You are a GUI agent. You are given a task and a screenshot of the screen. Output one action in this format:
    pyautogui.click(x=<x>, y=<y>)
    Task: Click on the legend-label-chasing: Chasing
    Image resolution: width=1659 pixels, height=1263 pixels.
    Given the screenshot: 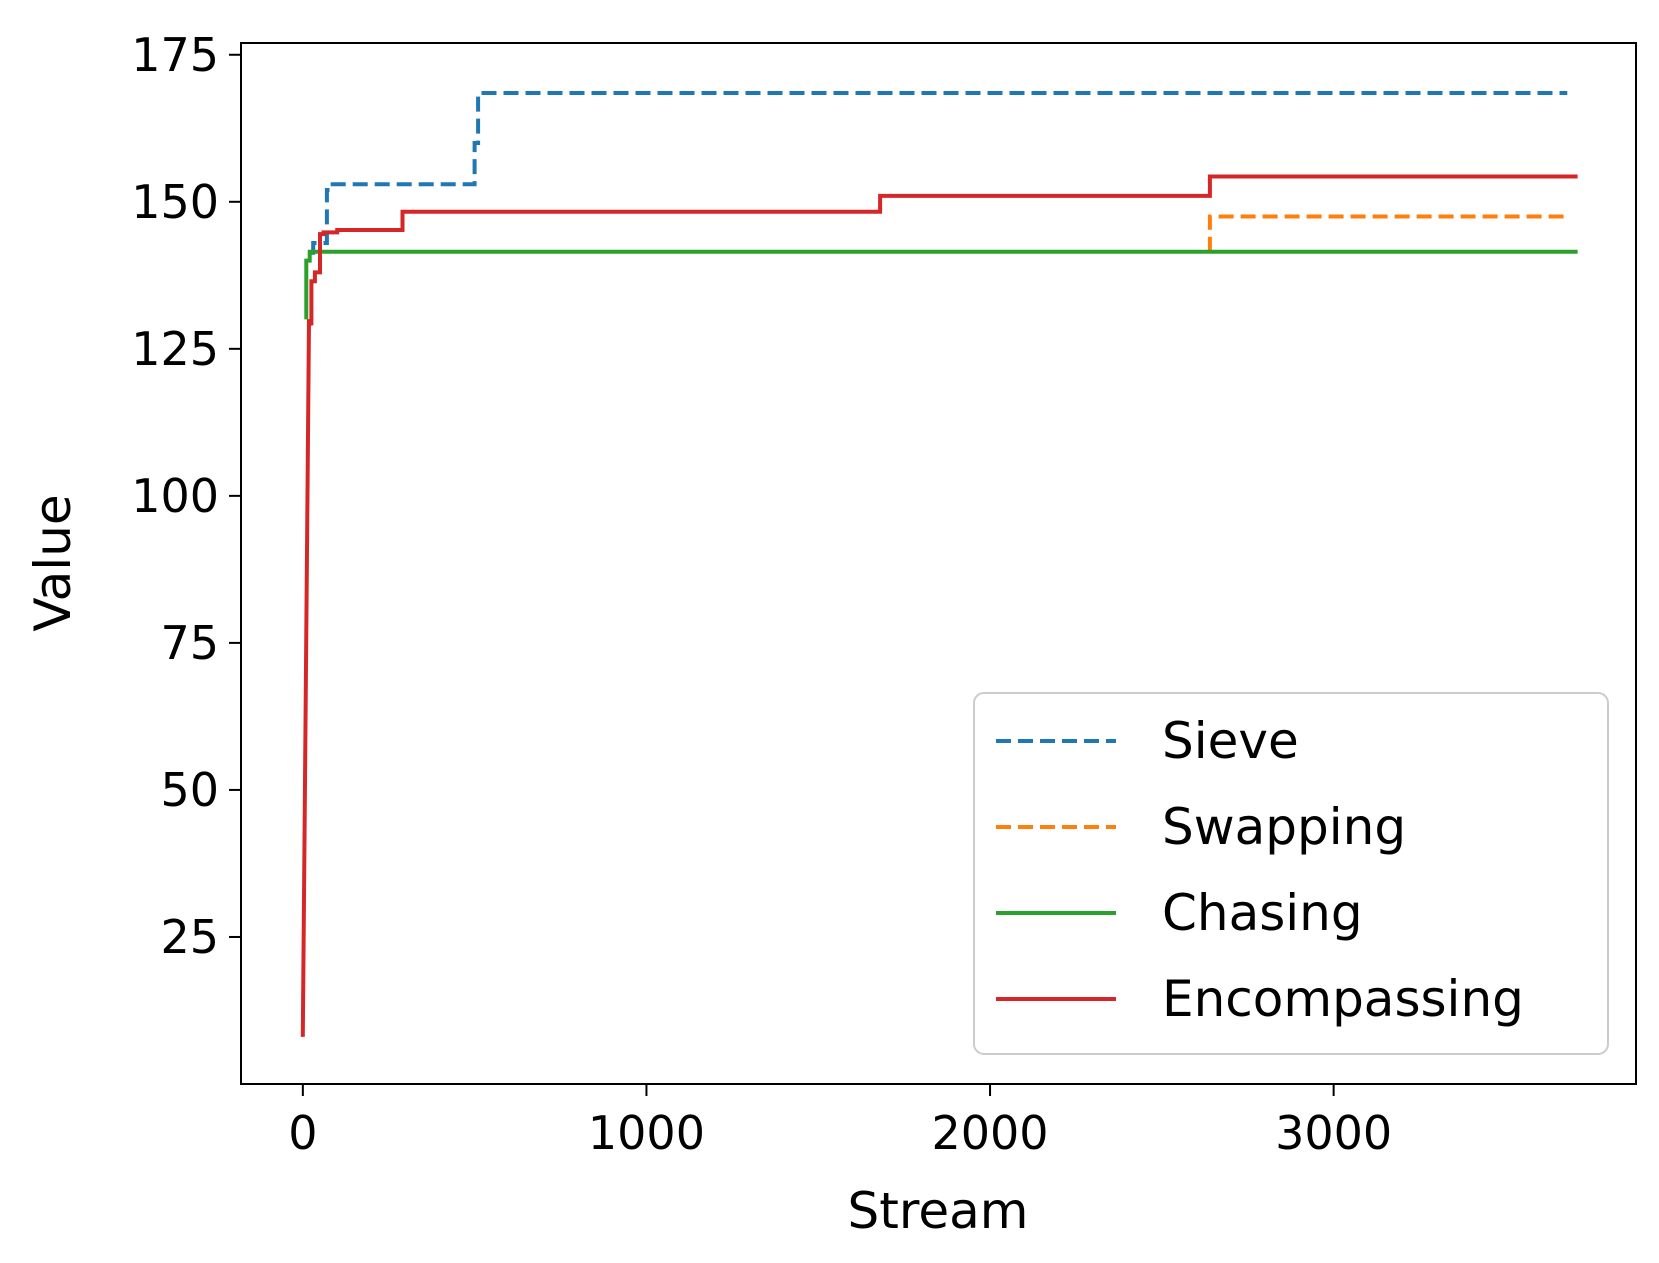 What is the action you would take?
    pyautogui.click(x=1262, y=913)
    